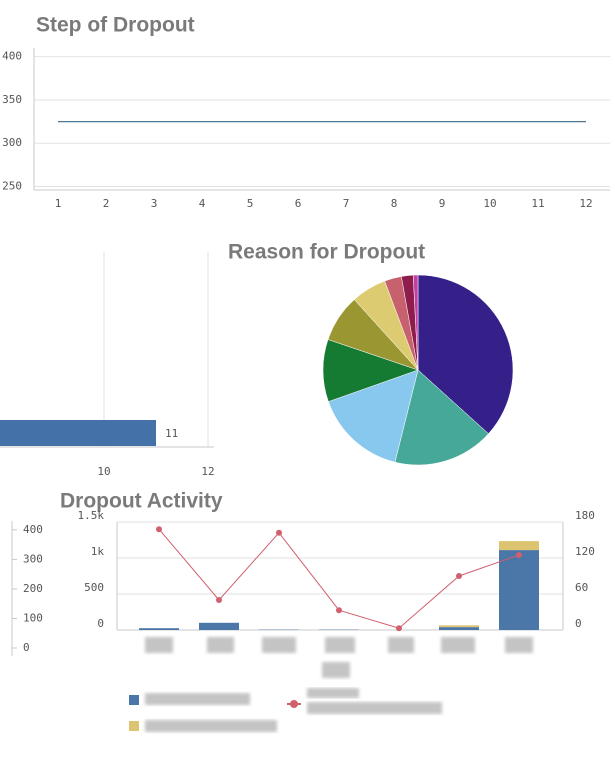 This screenshot has width=615, height=773. I want to click on y-tick-label: 350, so click(12, 99).